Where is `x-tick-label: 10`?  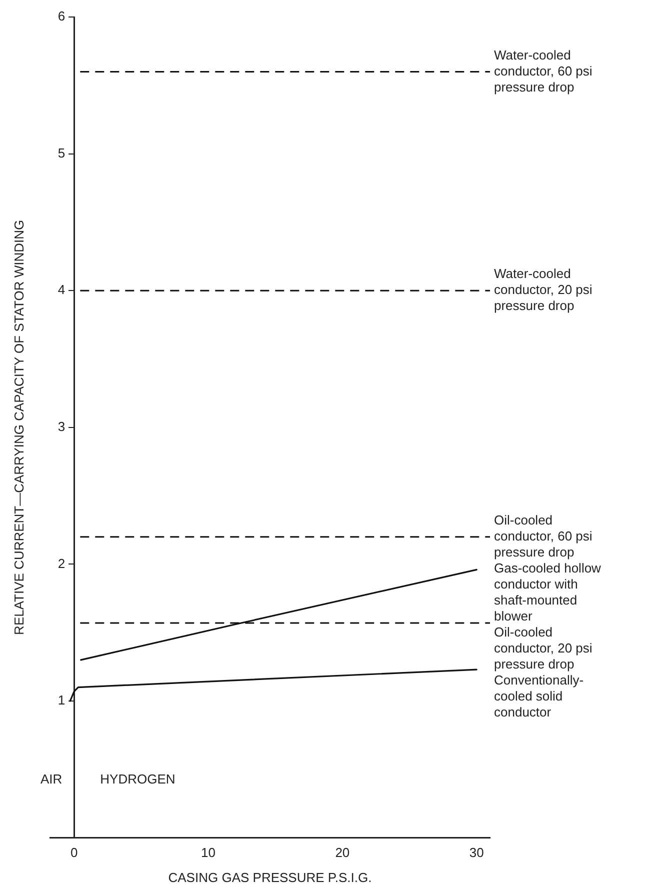
x-tick-label: 10 is located at coordinates (208, 852).